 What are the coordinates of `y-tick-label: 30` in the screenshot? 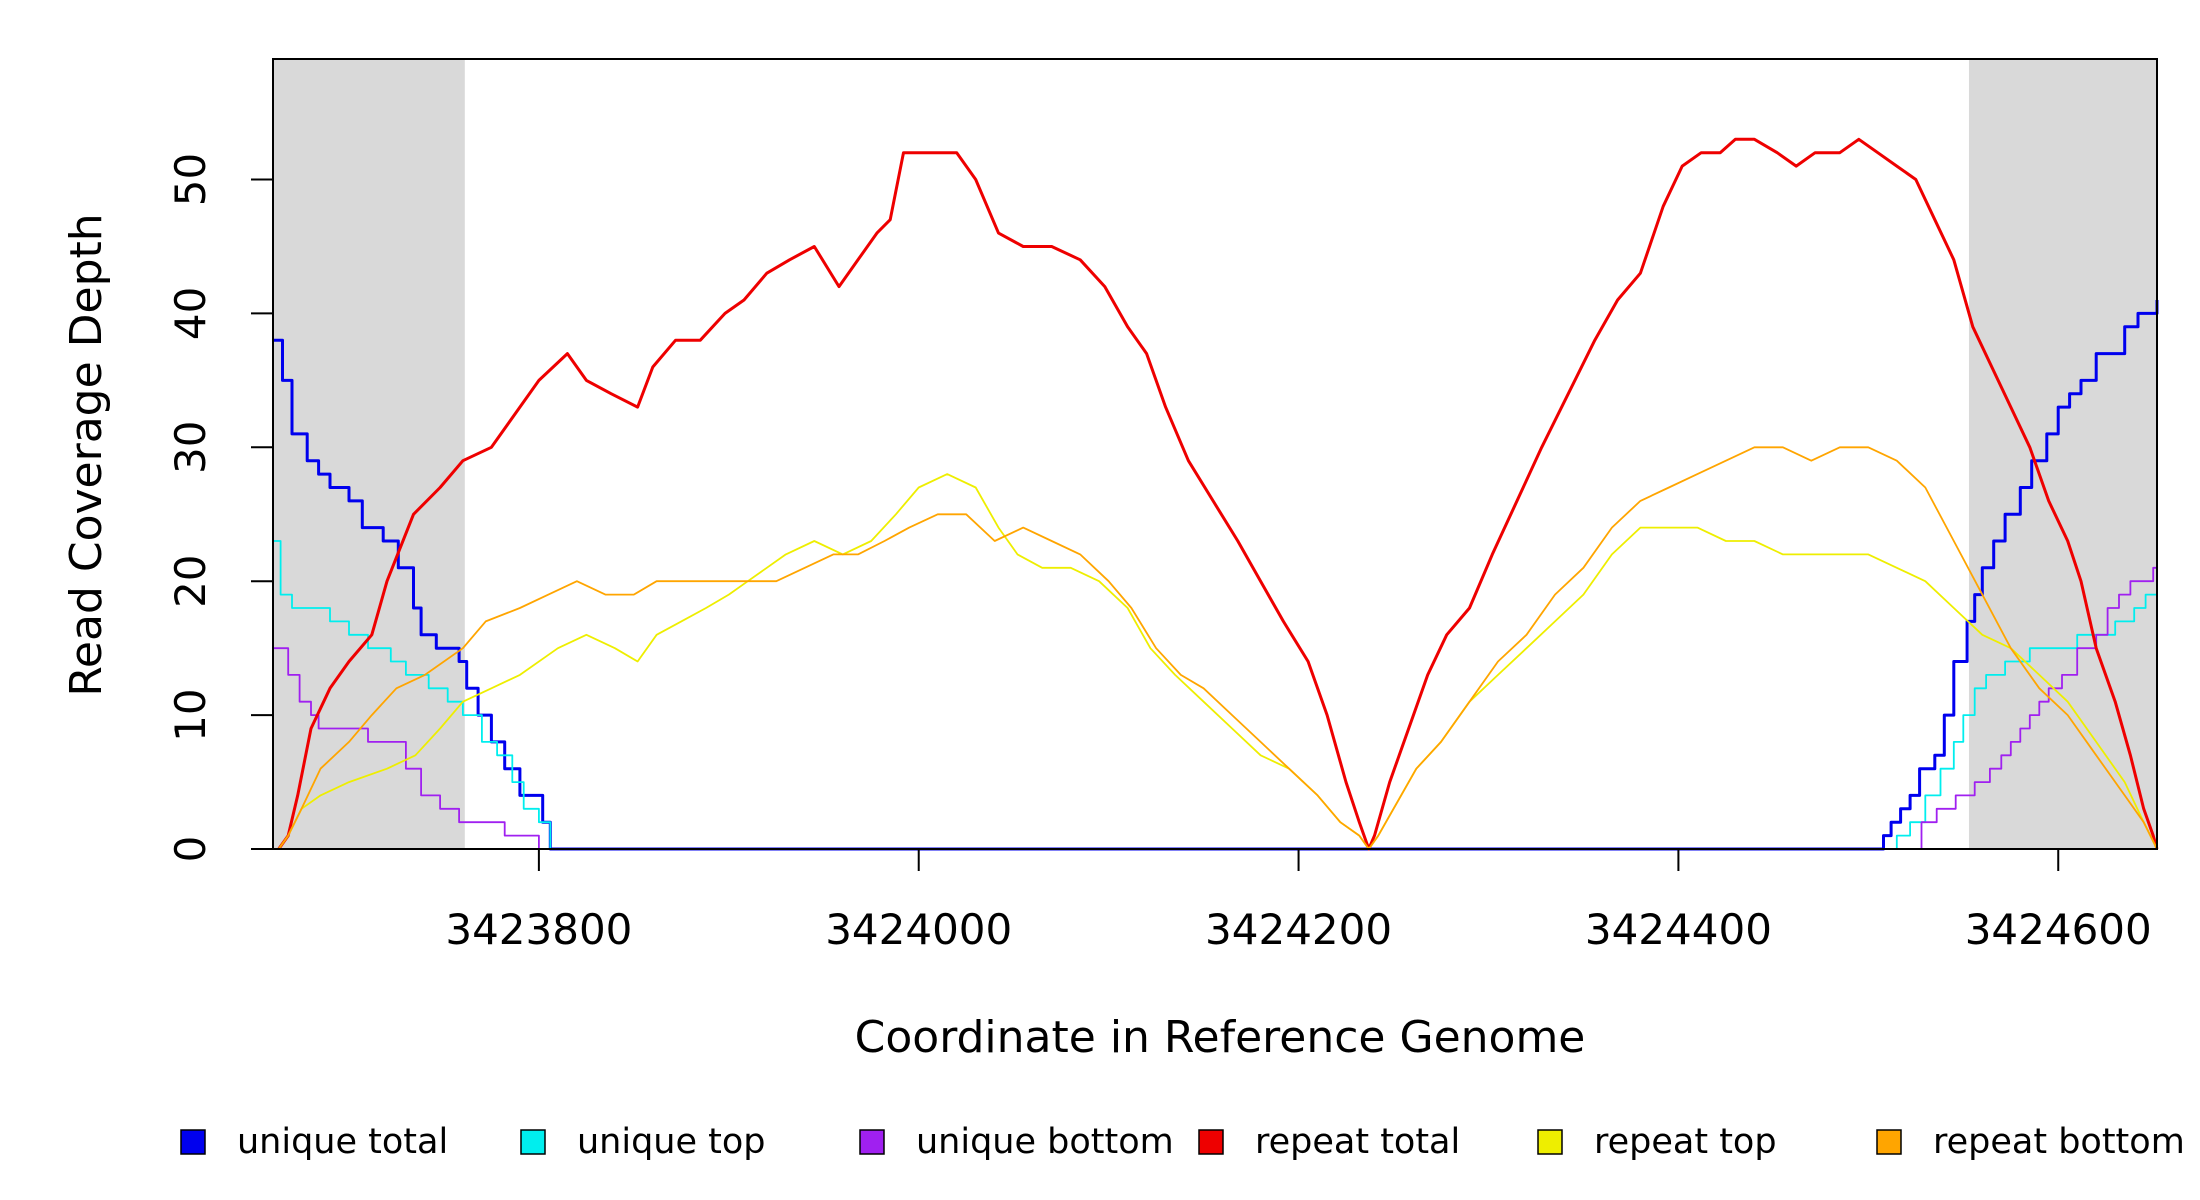 It's located at (190, 447).